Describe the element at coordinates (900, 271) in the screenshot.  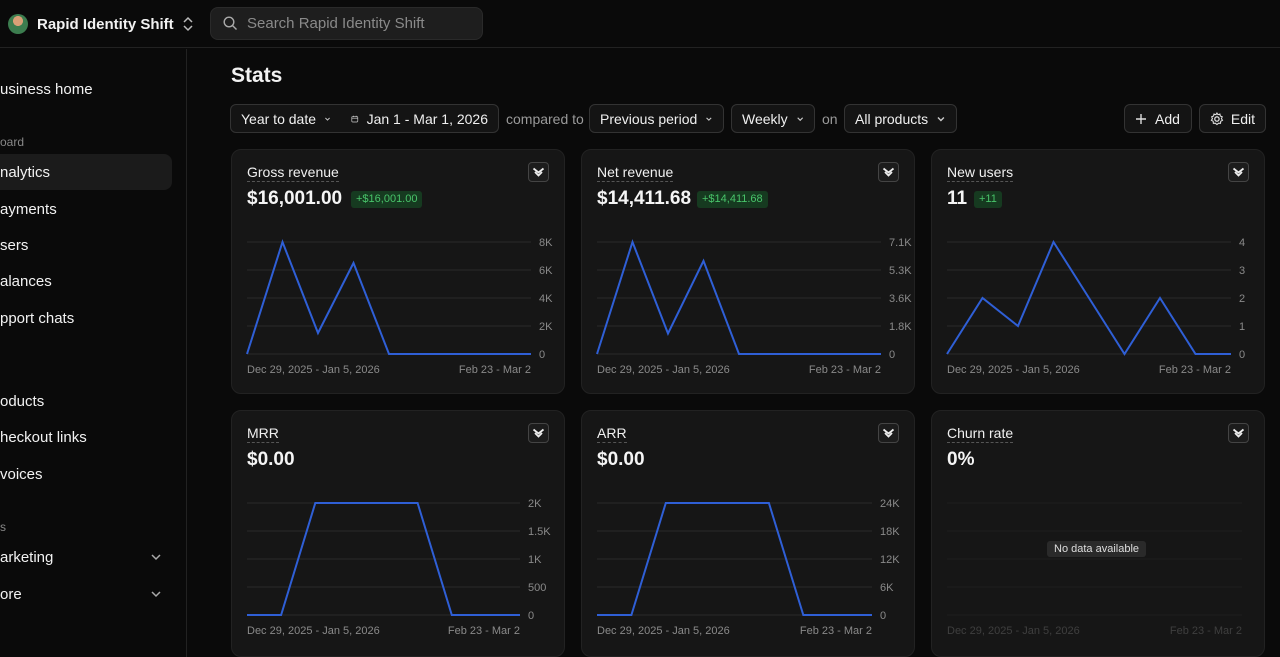
I see `y-tick-label: 5.3K` at that location.